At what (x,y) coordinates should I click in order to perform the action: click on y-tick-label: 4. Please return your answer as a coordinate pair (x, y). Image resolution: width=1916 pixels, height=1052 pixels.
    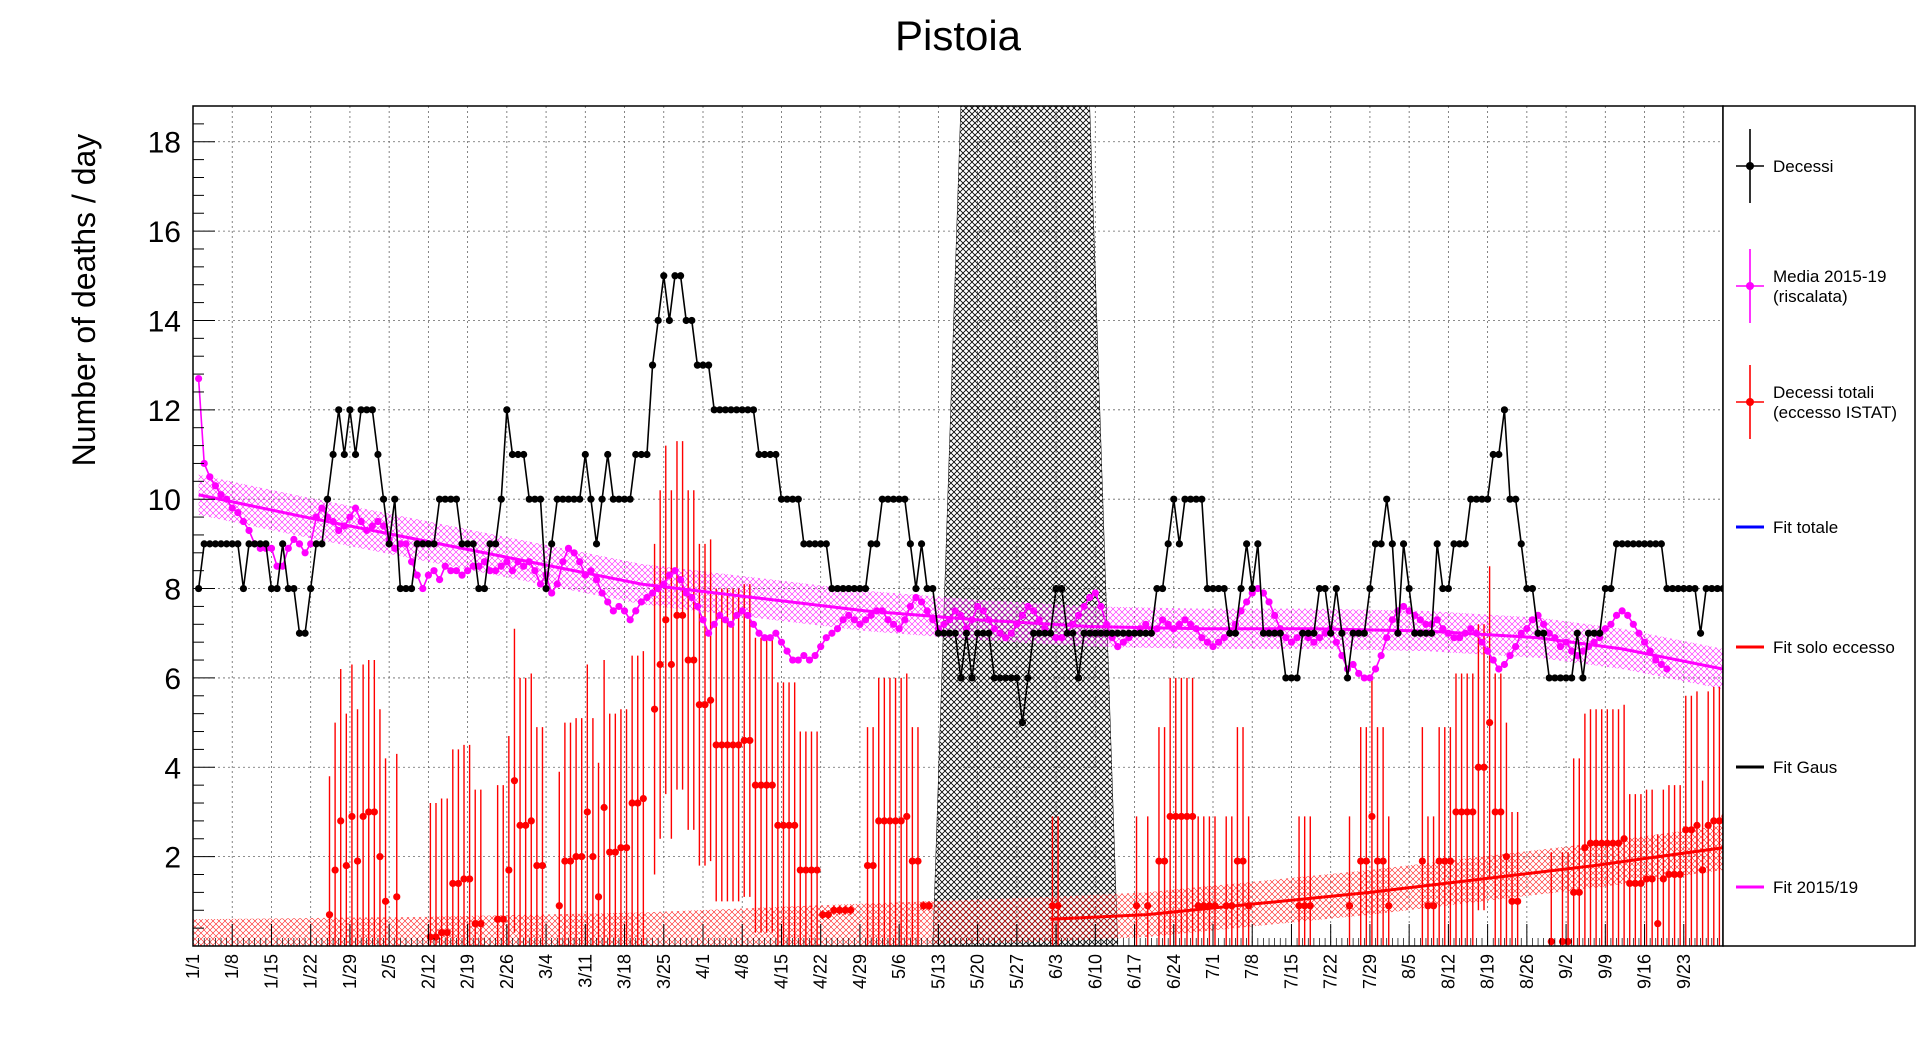
    Looking at the image, I should click on (172, 768).